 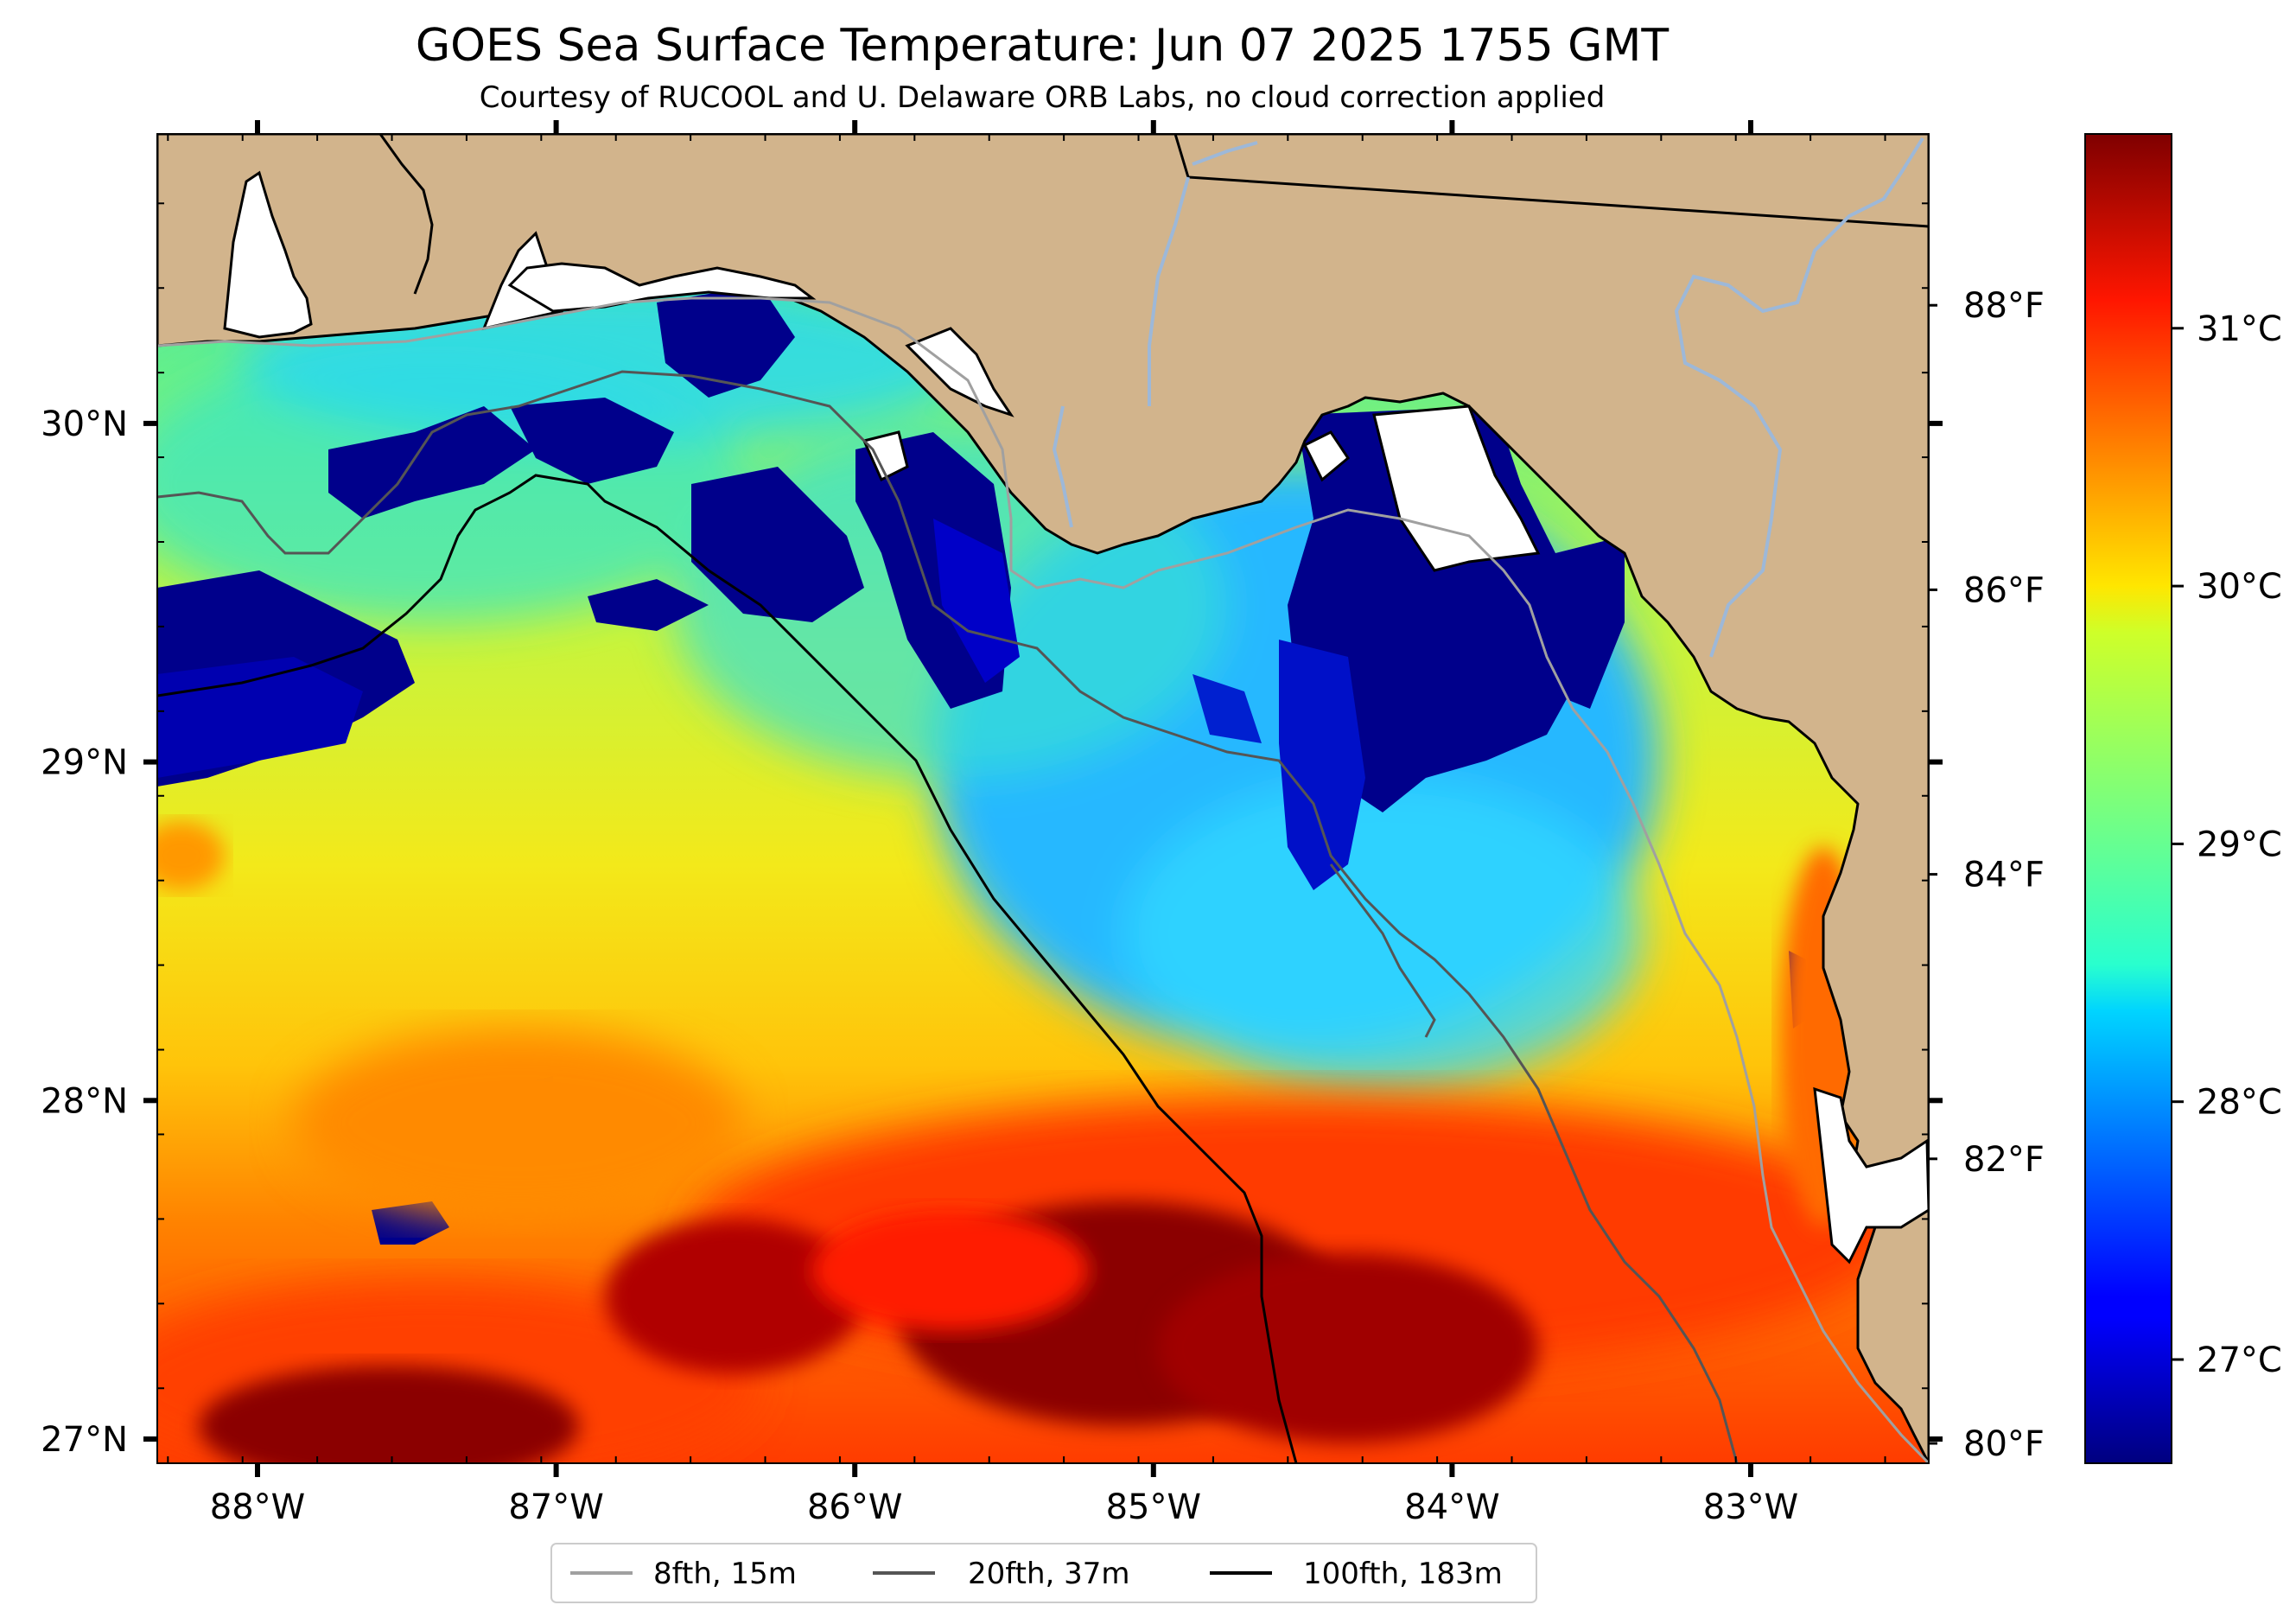 I want to click on isobath-legend: 8fth, 15m 20fth, 37m 100fth, 183m, so click(x=1043, y=1573).